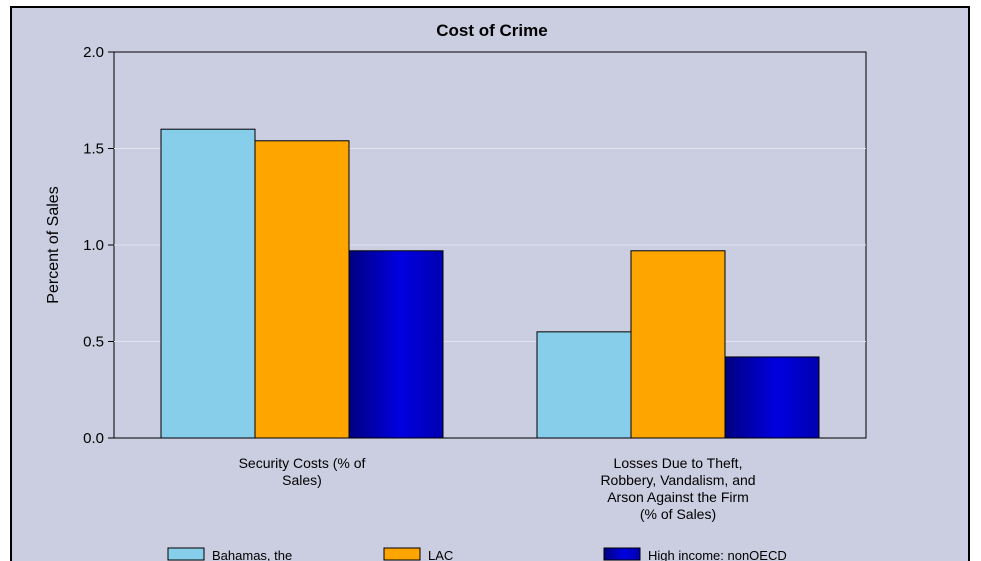 This screenshot has height=561, width=981. What do you see at coordinates (93, 149) in the screenshot?
I see `y-tick-label: 1.5` at bounding box center [93, 149].